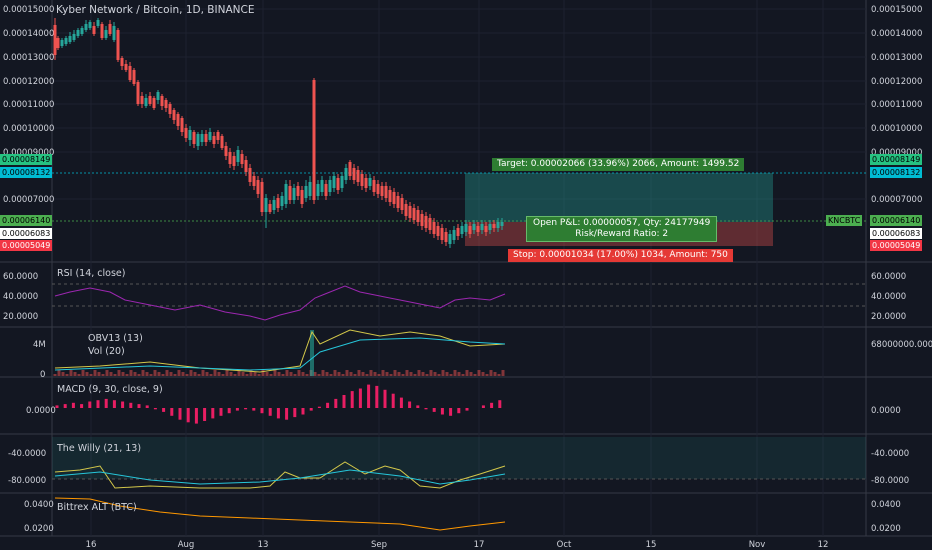 The height and width of the screenshot is (550, 932). What do you see at coordinates (280, 354) in the screenshot?
I see `obv-signal-line` at bounding box center [280, 354].